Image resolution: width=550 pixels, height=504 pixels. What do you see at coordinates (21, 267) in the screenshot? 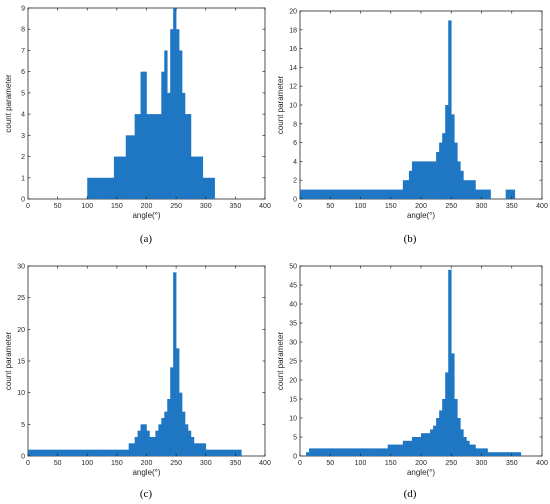
I see `y-tick-label-c-30: 30` at bounding box center [21, 267].